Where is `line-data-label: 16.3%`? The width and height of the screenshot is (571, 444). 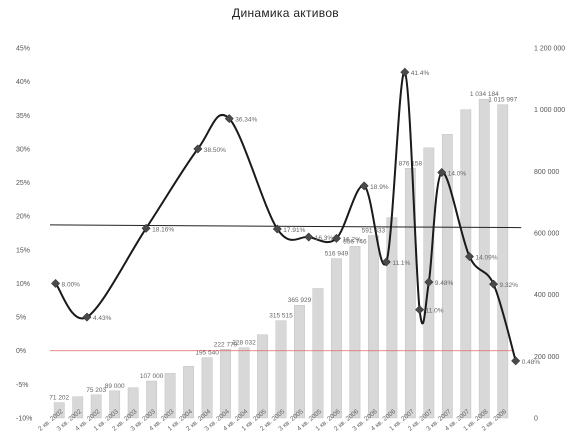
line-data-label: 16.3% is located at coordinates (324, 238).